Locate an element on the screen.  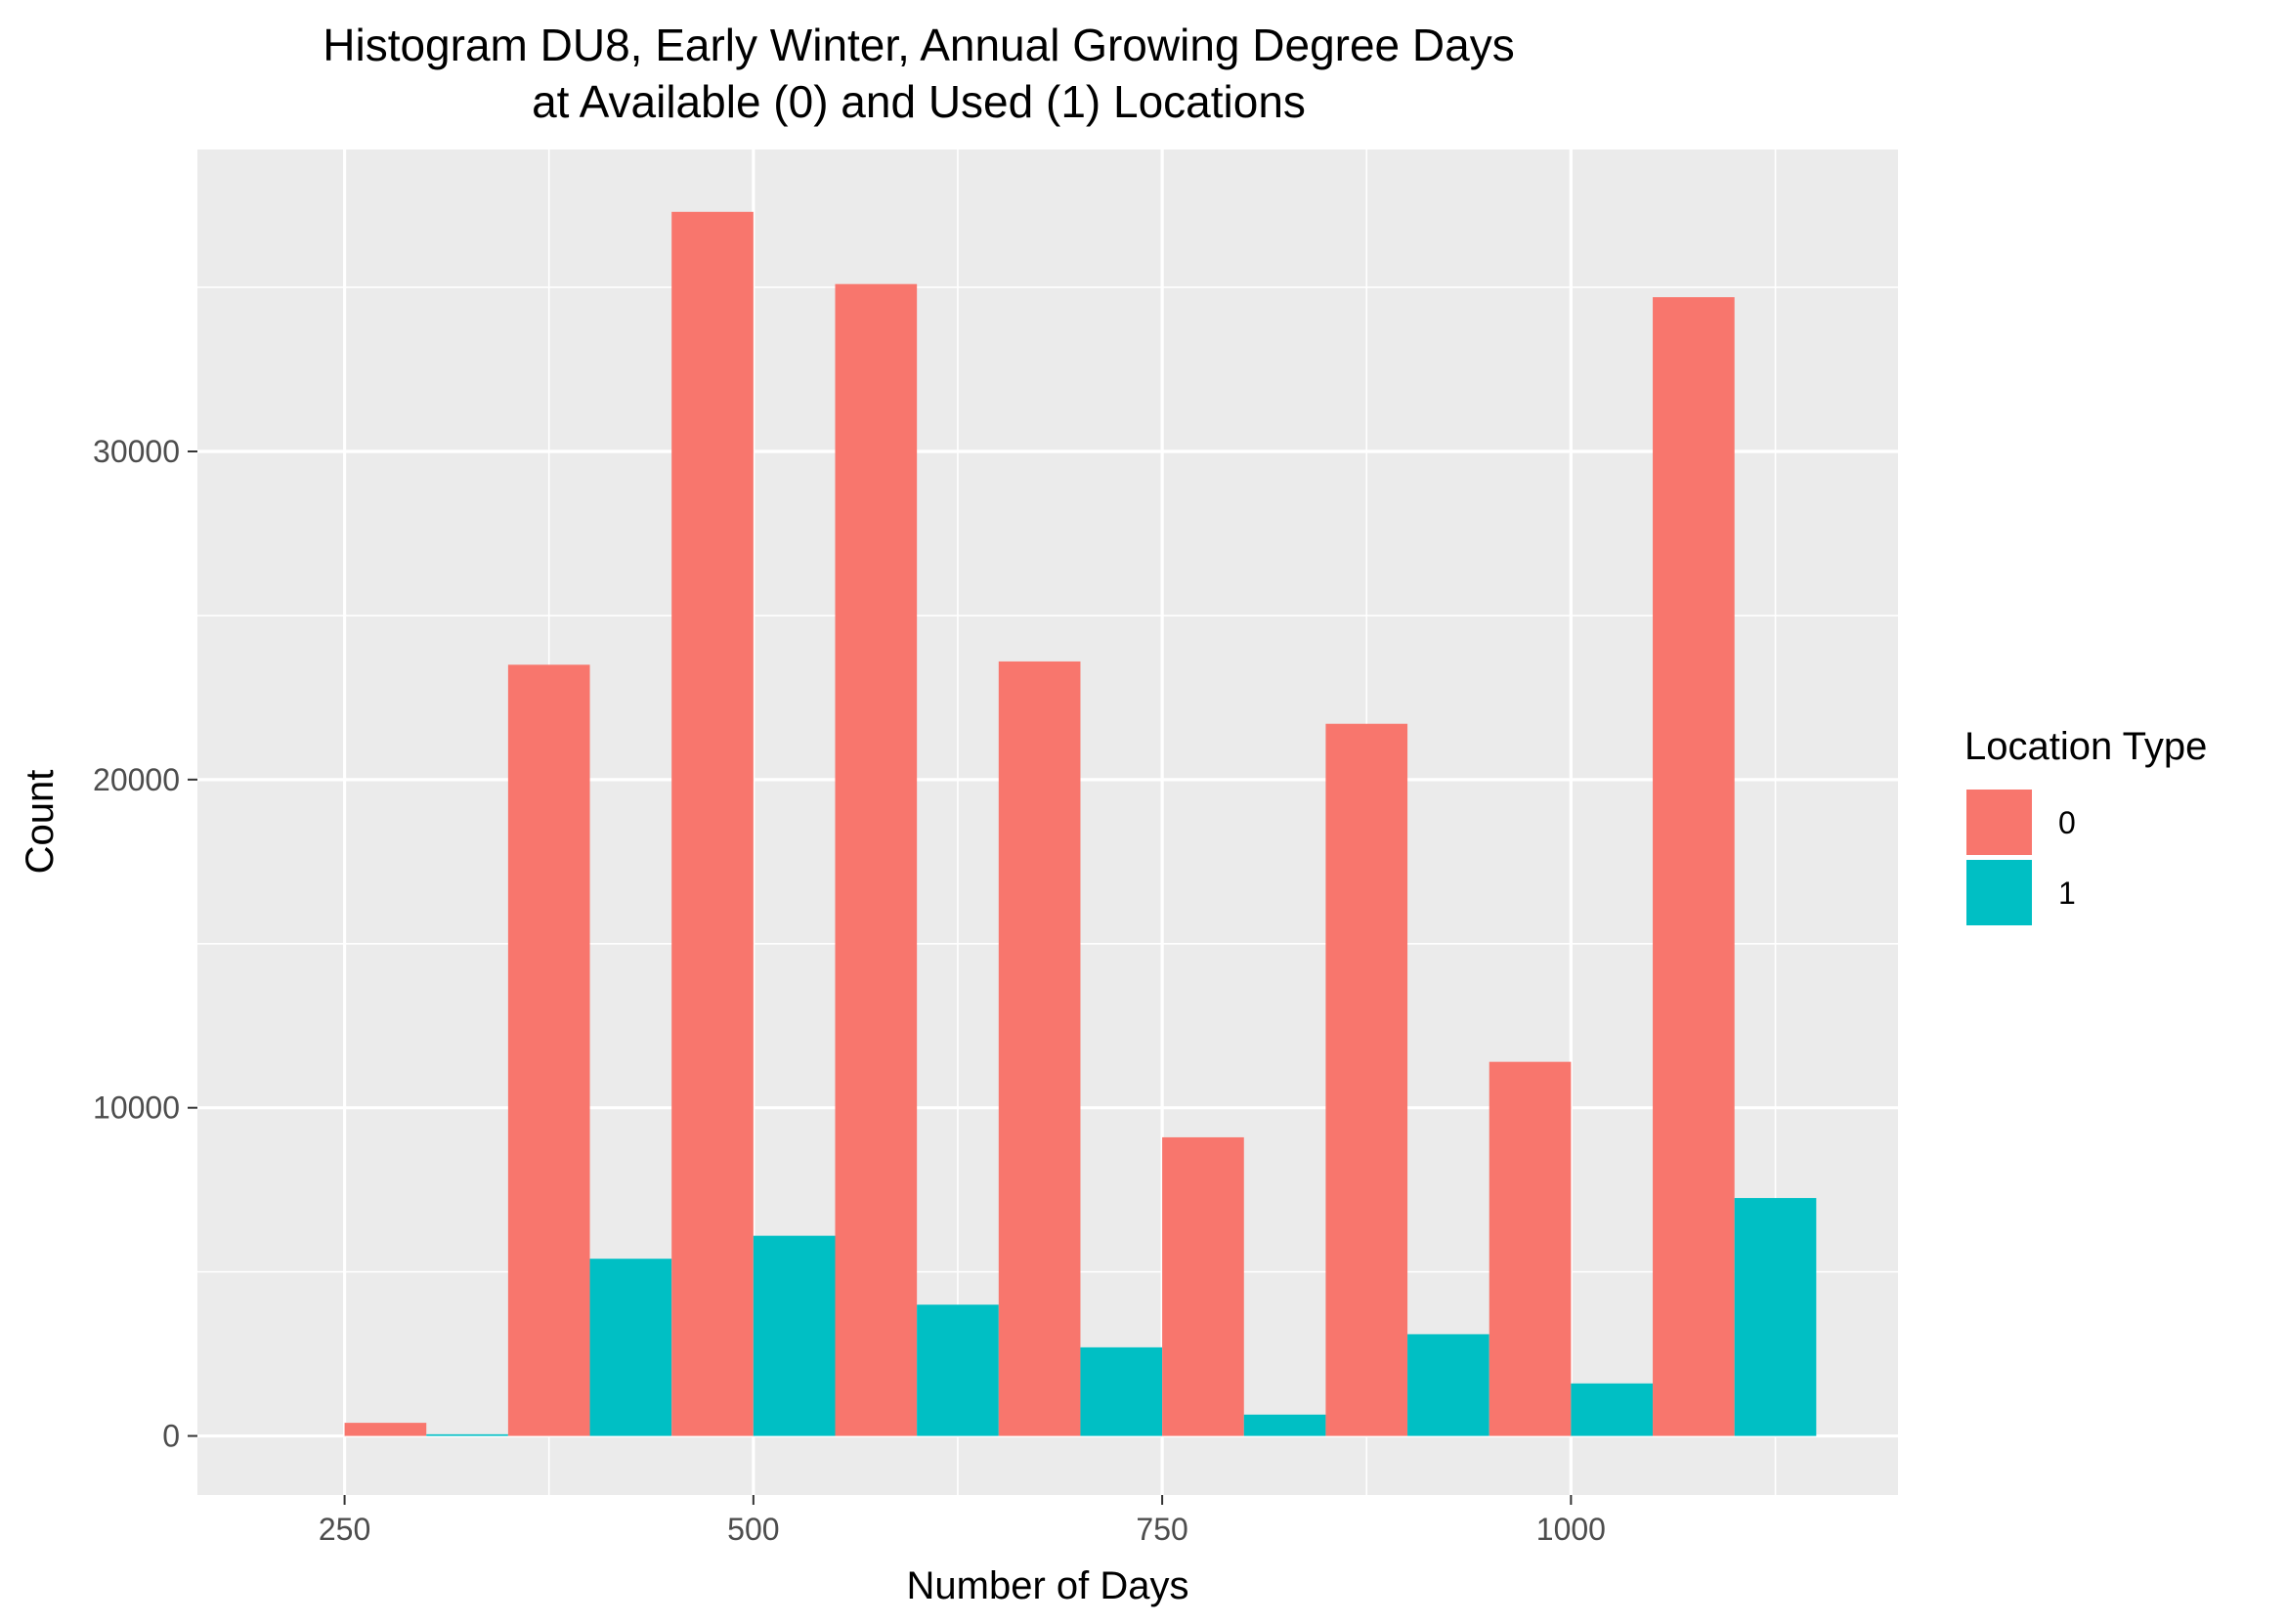
x-tick-label: 750 is located at coordinates (1161, 1530).